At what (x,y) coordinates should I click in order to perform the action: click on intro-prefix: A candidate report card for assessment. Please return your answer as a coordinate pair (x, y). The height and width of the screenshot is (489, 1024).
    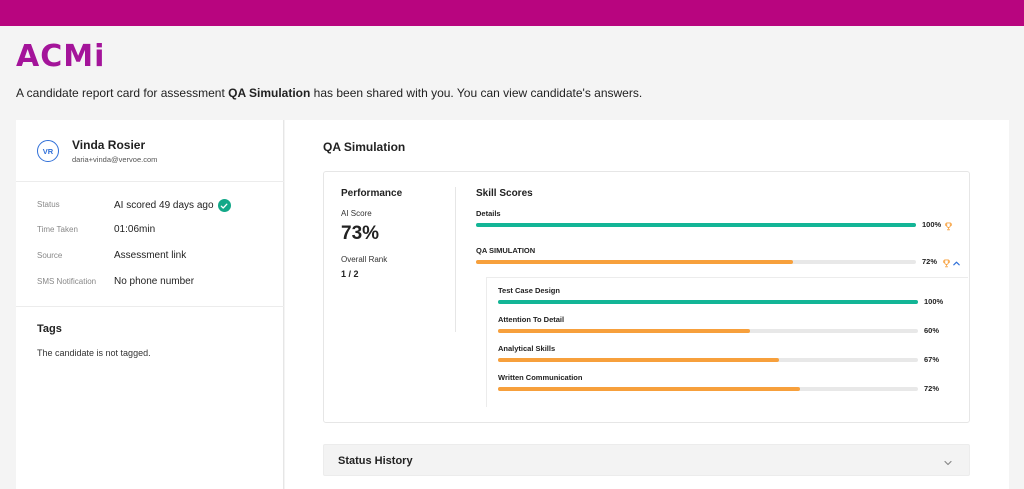
    Looking at the image, I should click on (122, 93).